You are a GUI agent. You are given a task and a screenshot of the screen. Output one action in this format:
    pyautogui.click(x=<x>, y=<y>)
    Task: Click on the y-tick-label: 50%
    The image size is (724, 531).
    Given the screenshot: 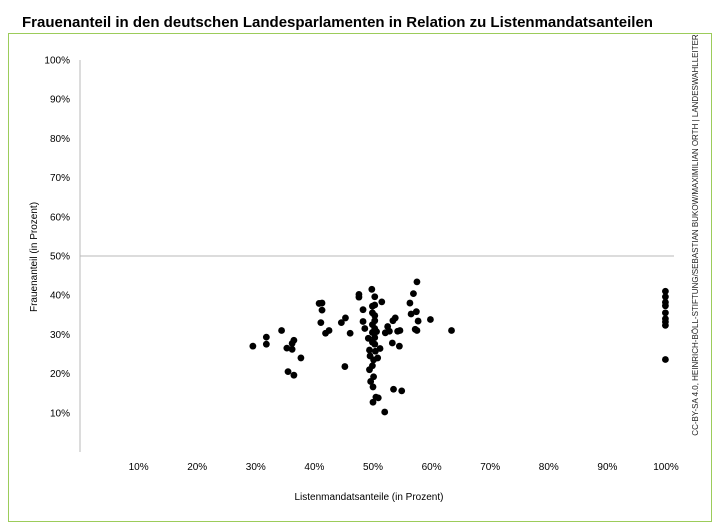 What is the action you would take?
    pyautogui.click(x=60, y=257)
    